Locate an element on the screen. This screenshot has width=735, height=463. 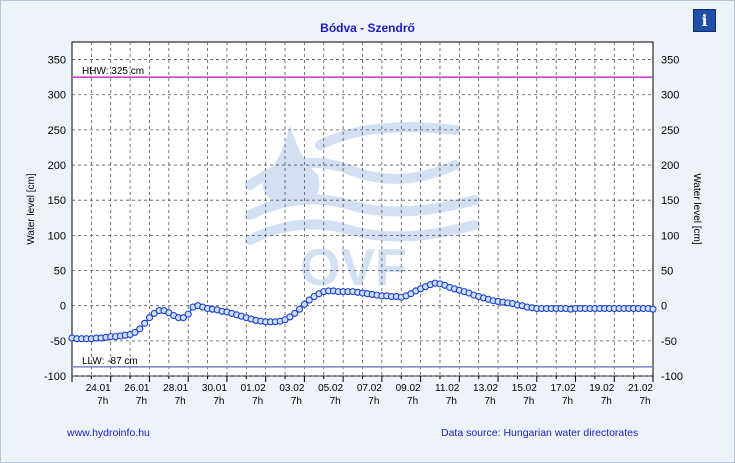
y-tick-label-left: -100 is located at coordinates (55, 377).